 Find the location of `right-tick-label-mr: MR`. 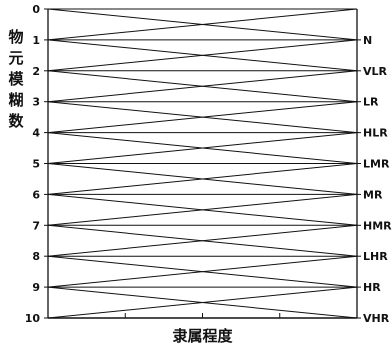

right-tick-label-mr: MR is located at coordinates (373, 194).